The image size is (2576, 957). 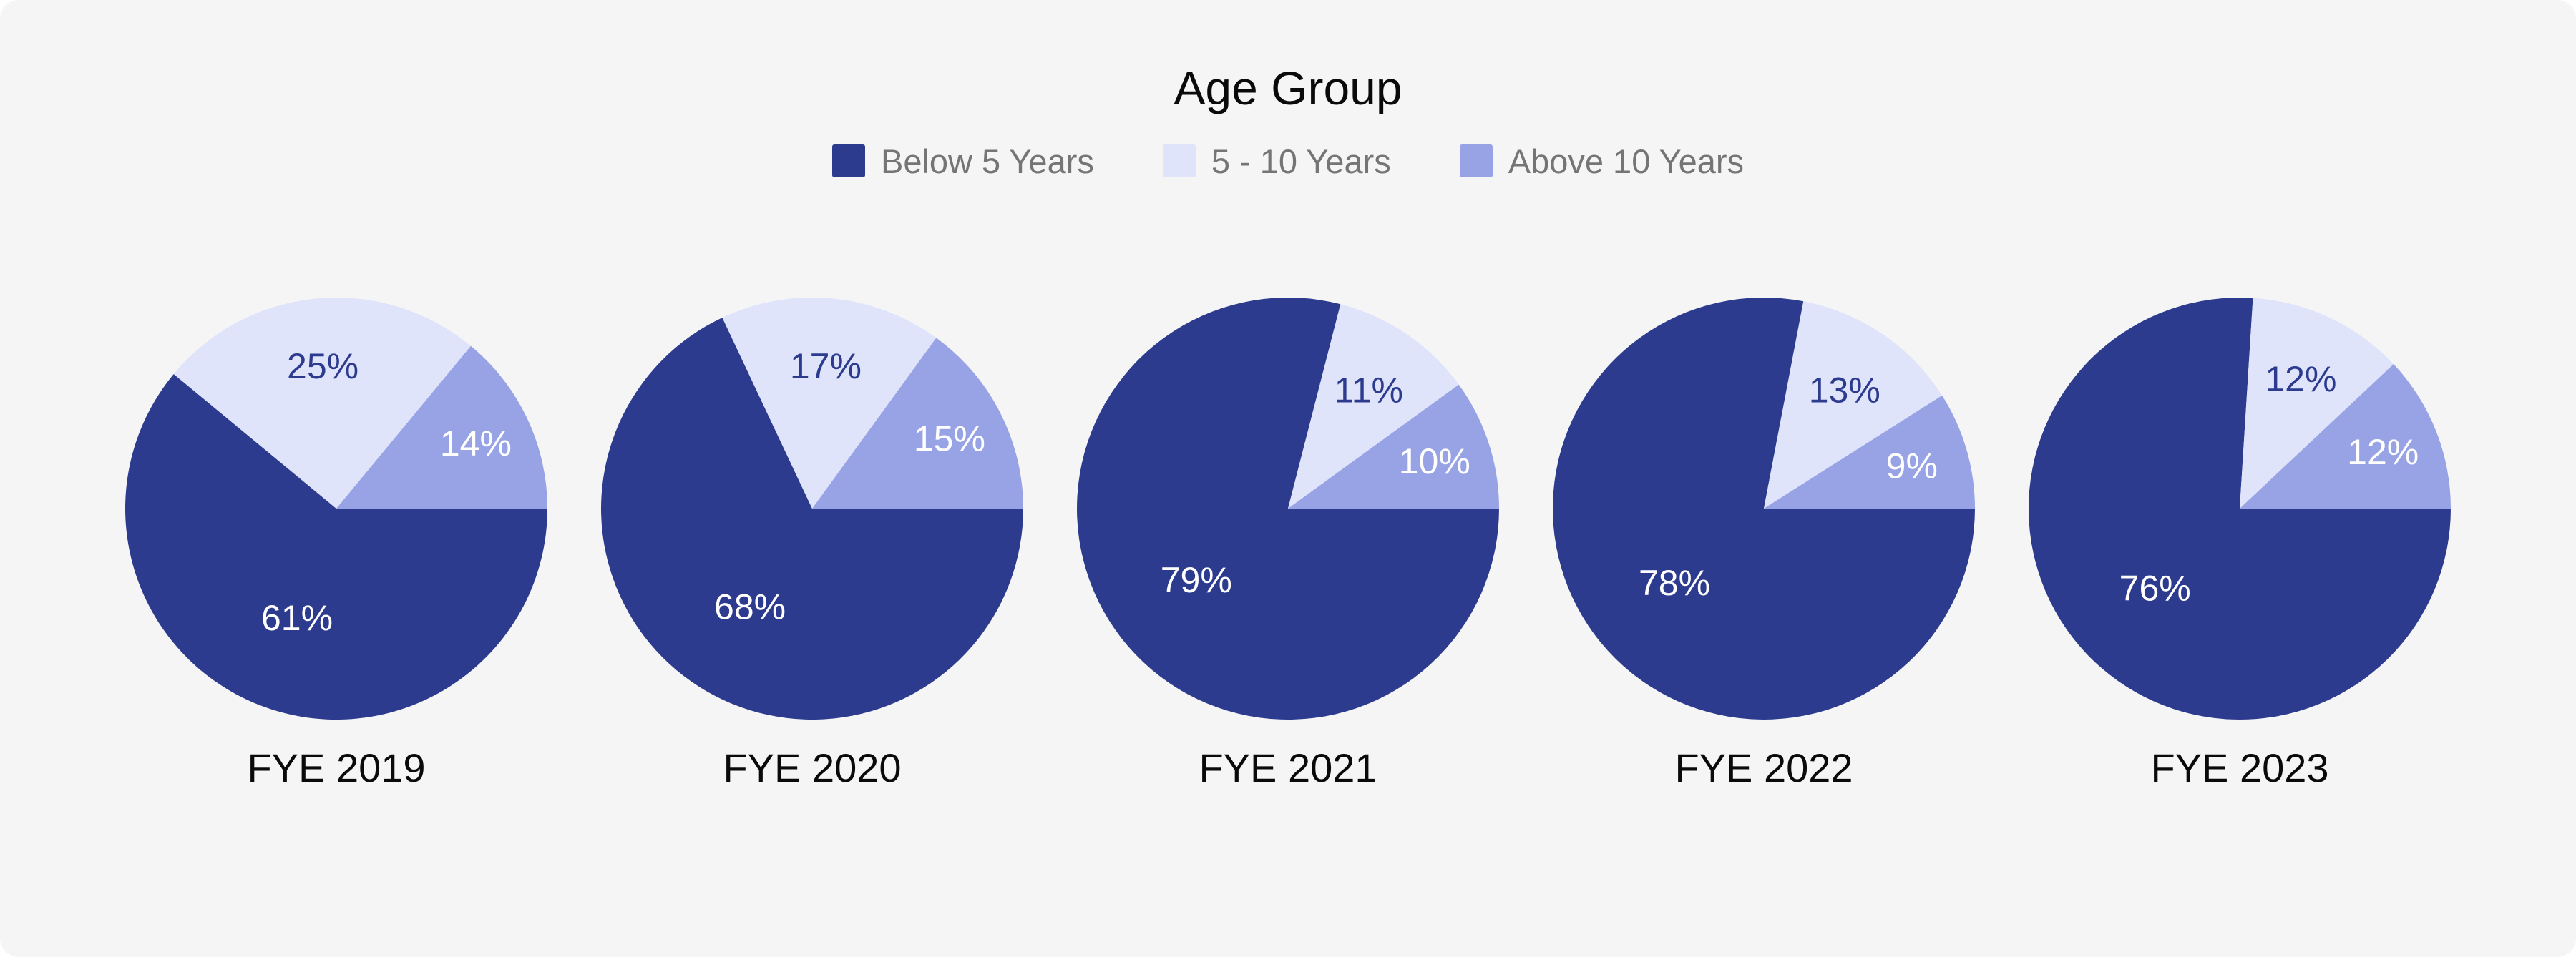 I want to click on slice-percentage-label: 79%, so click(x=1196, y=580).